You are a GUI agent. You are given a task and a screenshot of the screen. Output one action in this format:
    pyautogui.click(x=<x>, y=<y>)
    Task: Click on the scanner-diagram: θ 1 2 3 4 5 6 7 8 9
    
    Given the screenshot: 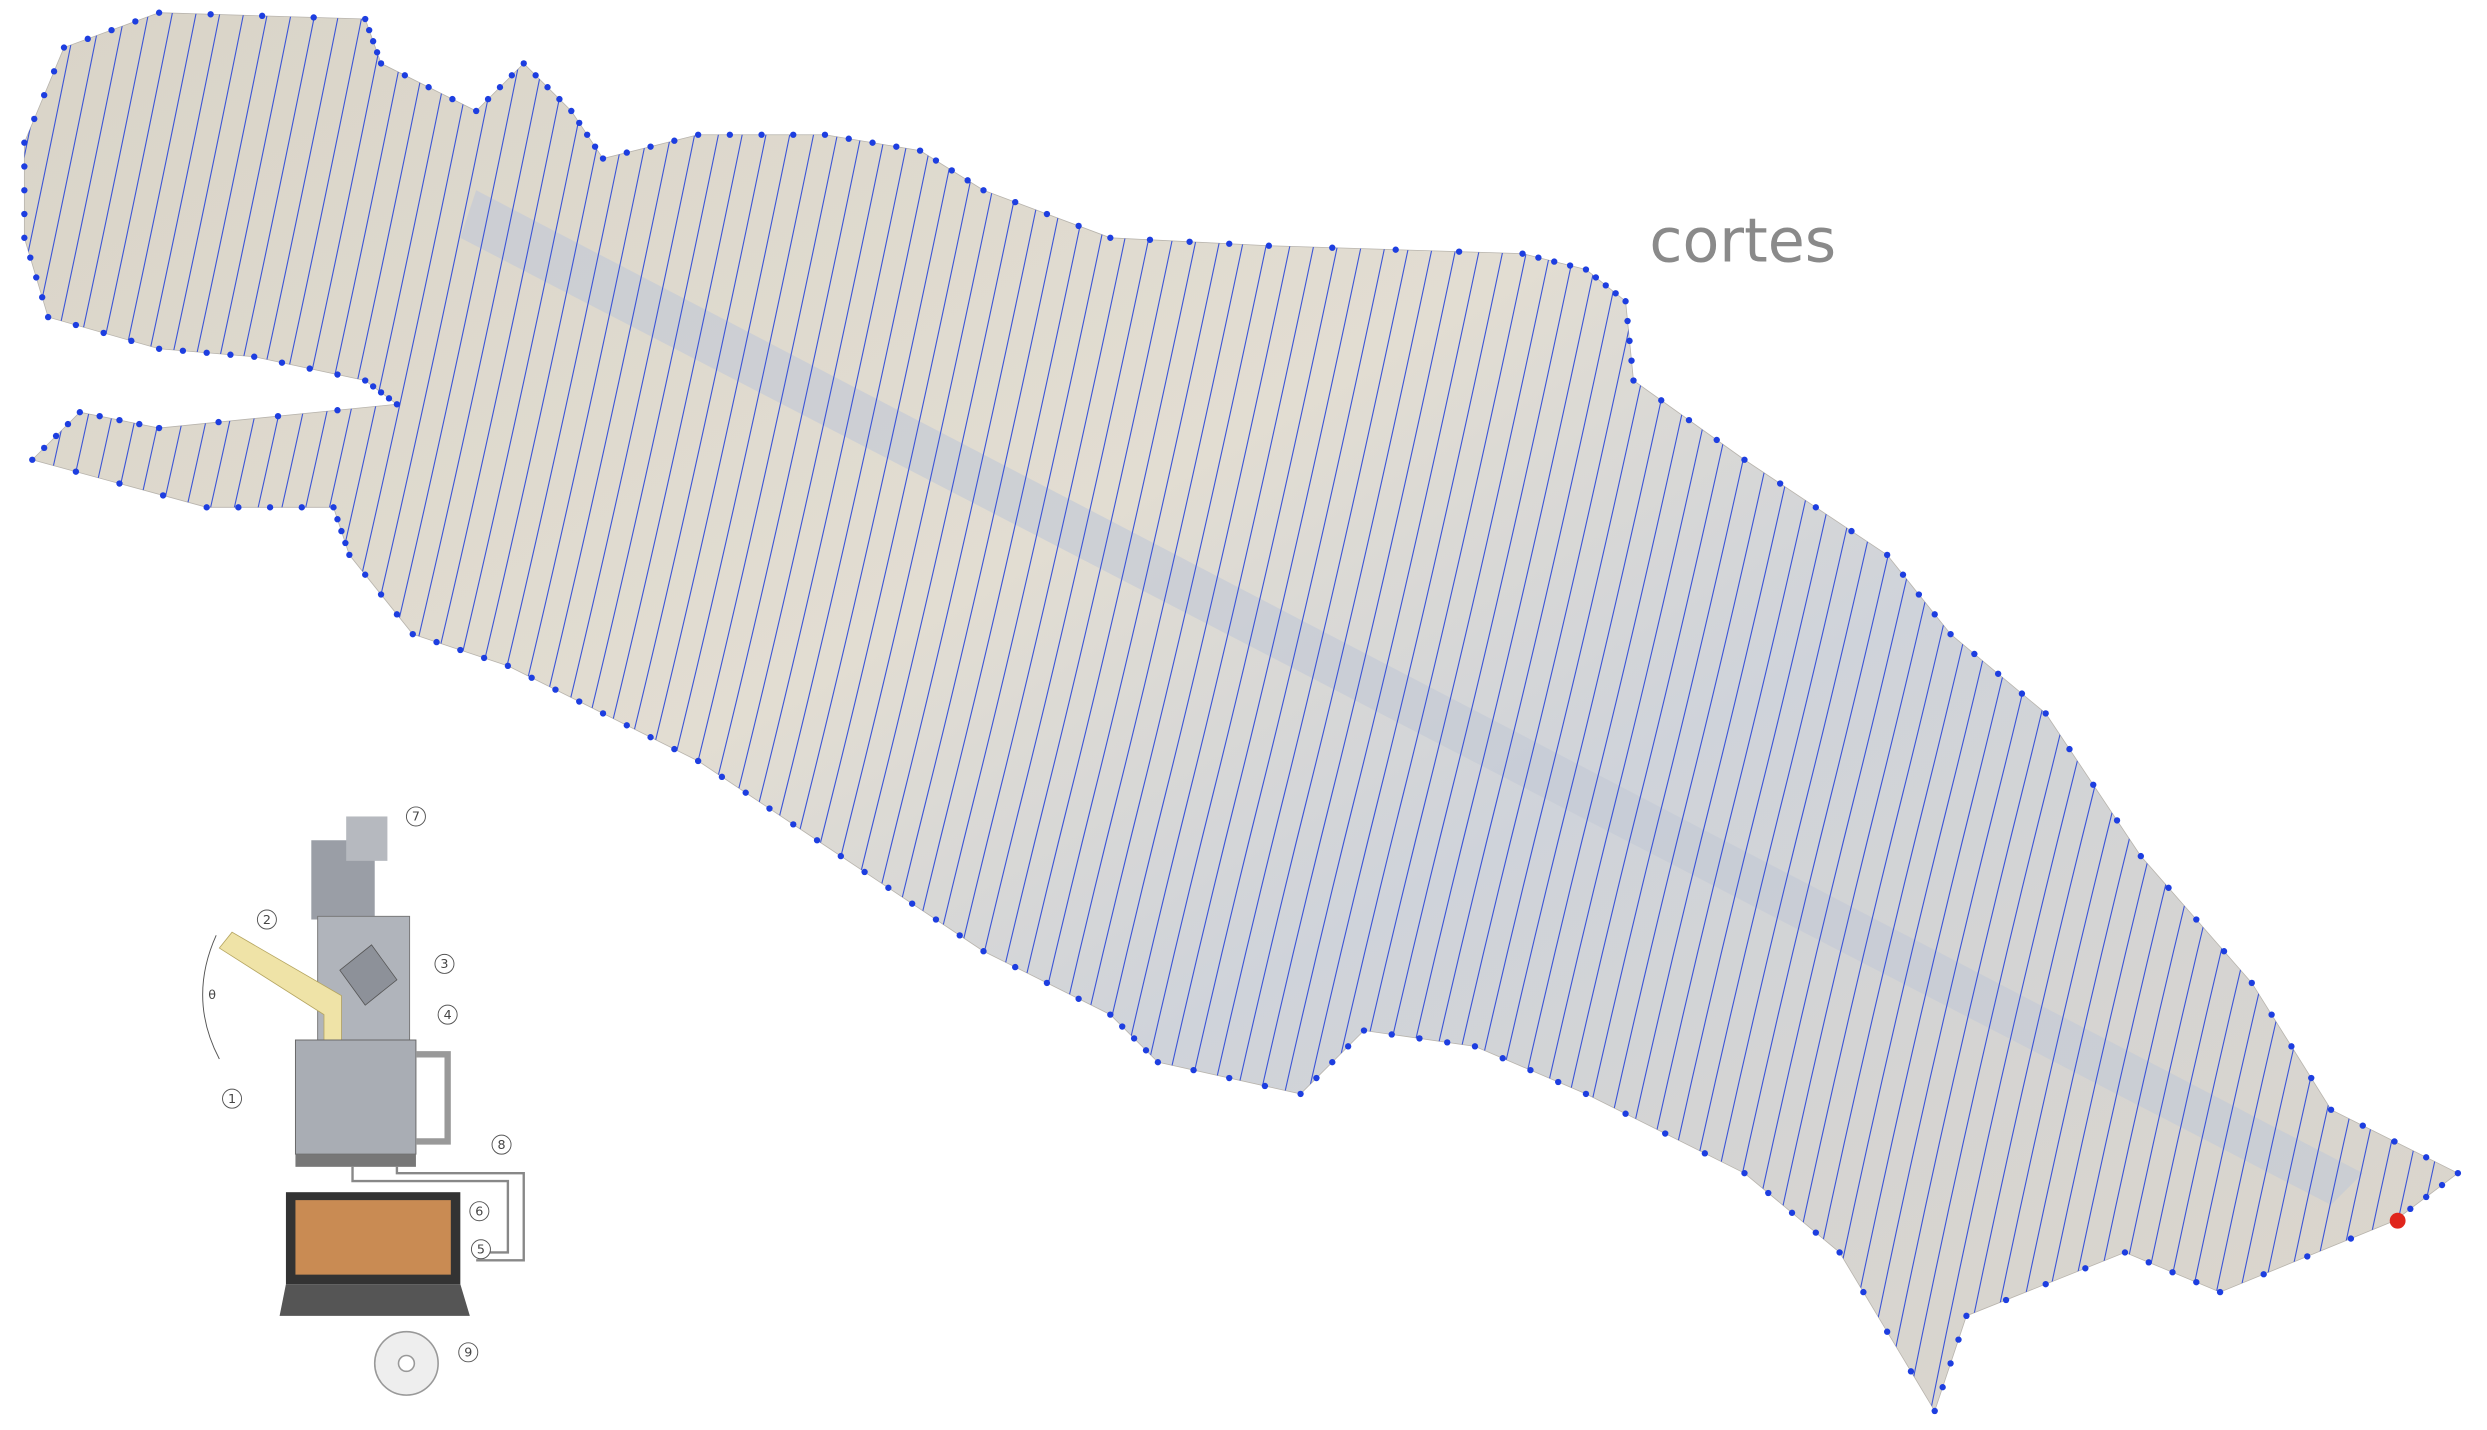 What is the action you would take?
    pyautogui.click(x=363, y=1101)
    